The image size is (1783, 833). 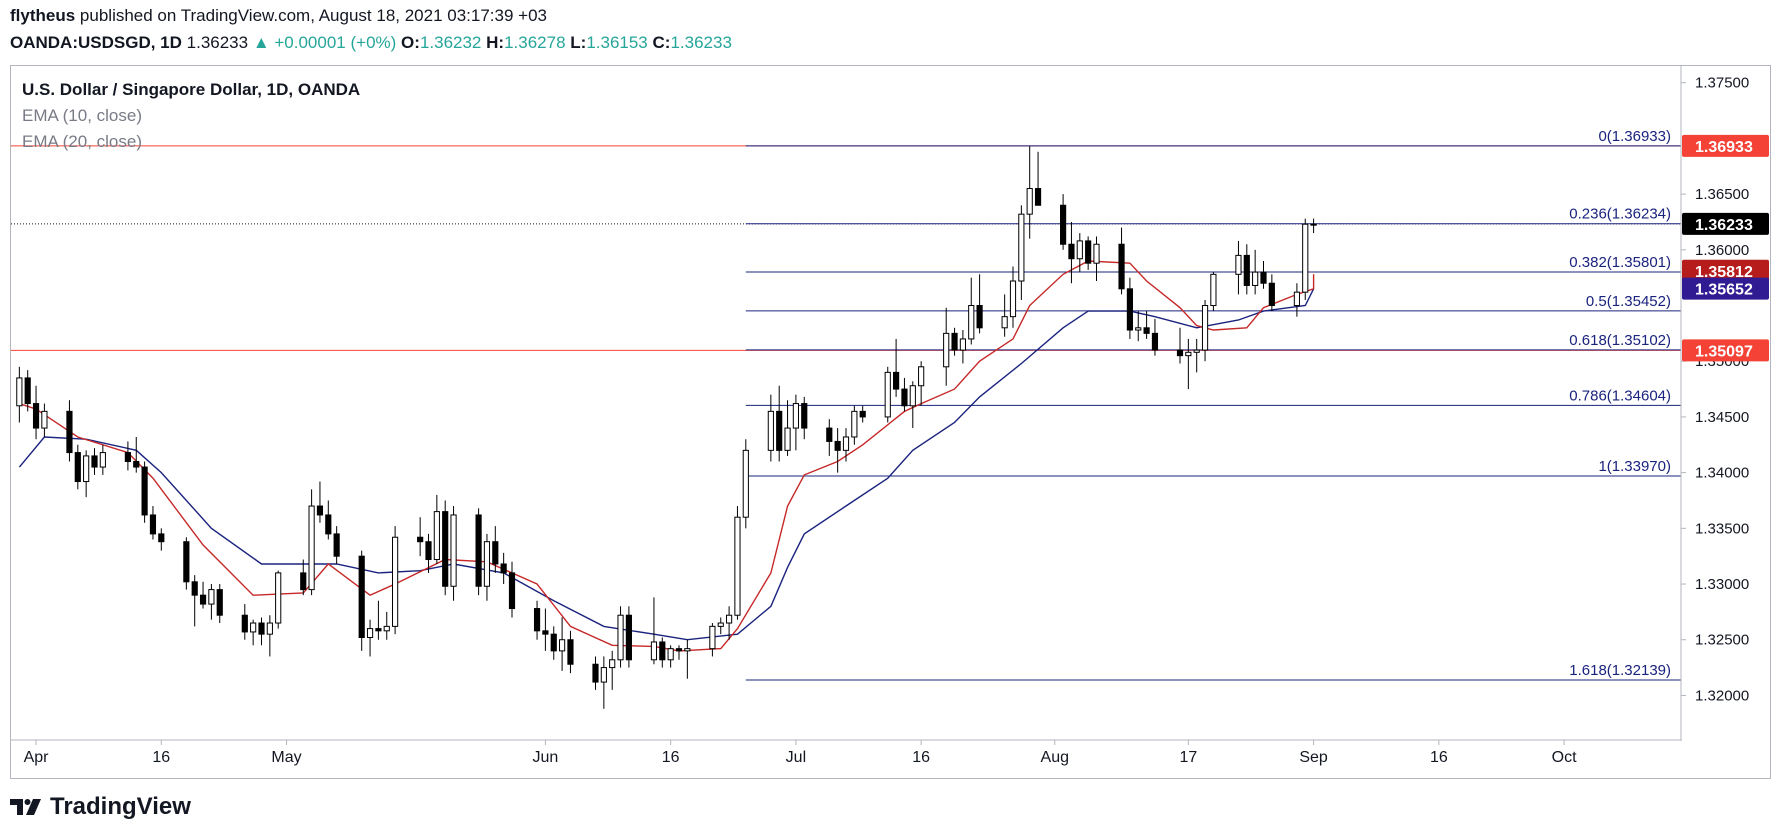 I want to click on symbol-label: OANDA:USDSGD, 1D, so click(x=96, y=42).